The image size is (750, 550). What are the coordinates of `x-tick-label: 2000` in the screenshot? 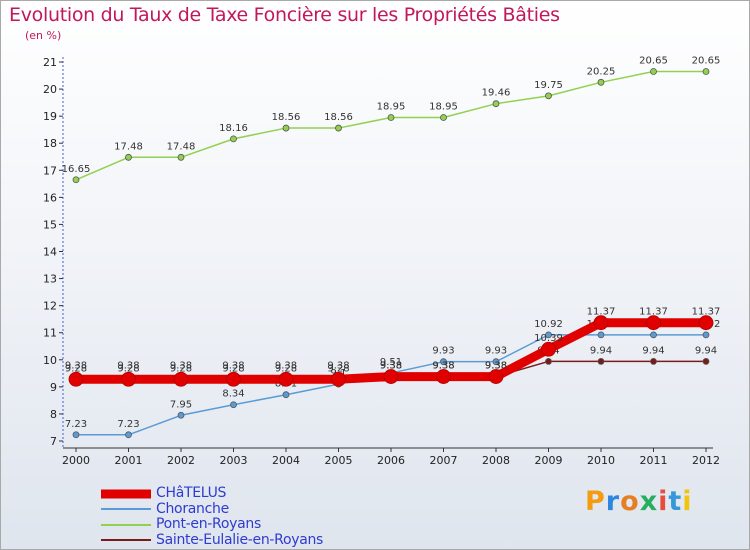 It's located at (76, 460).